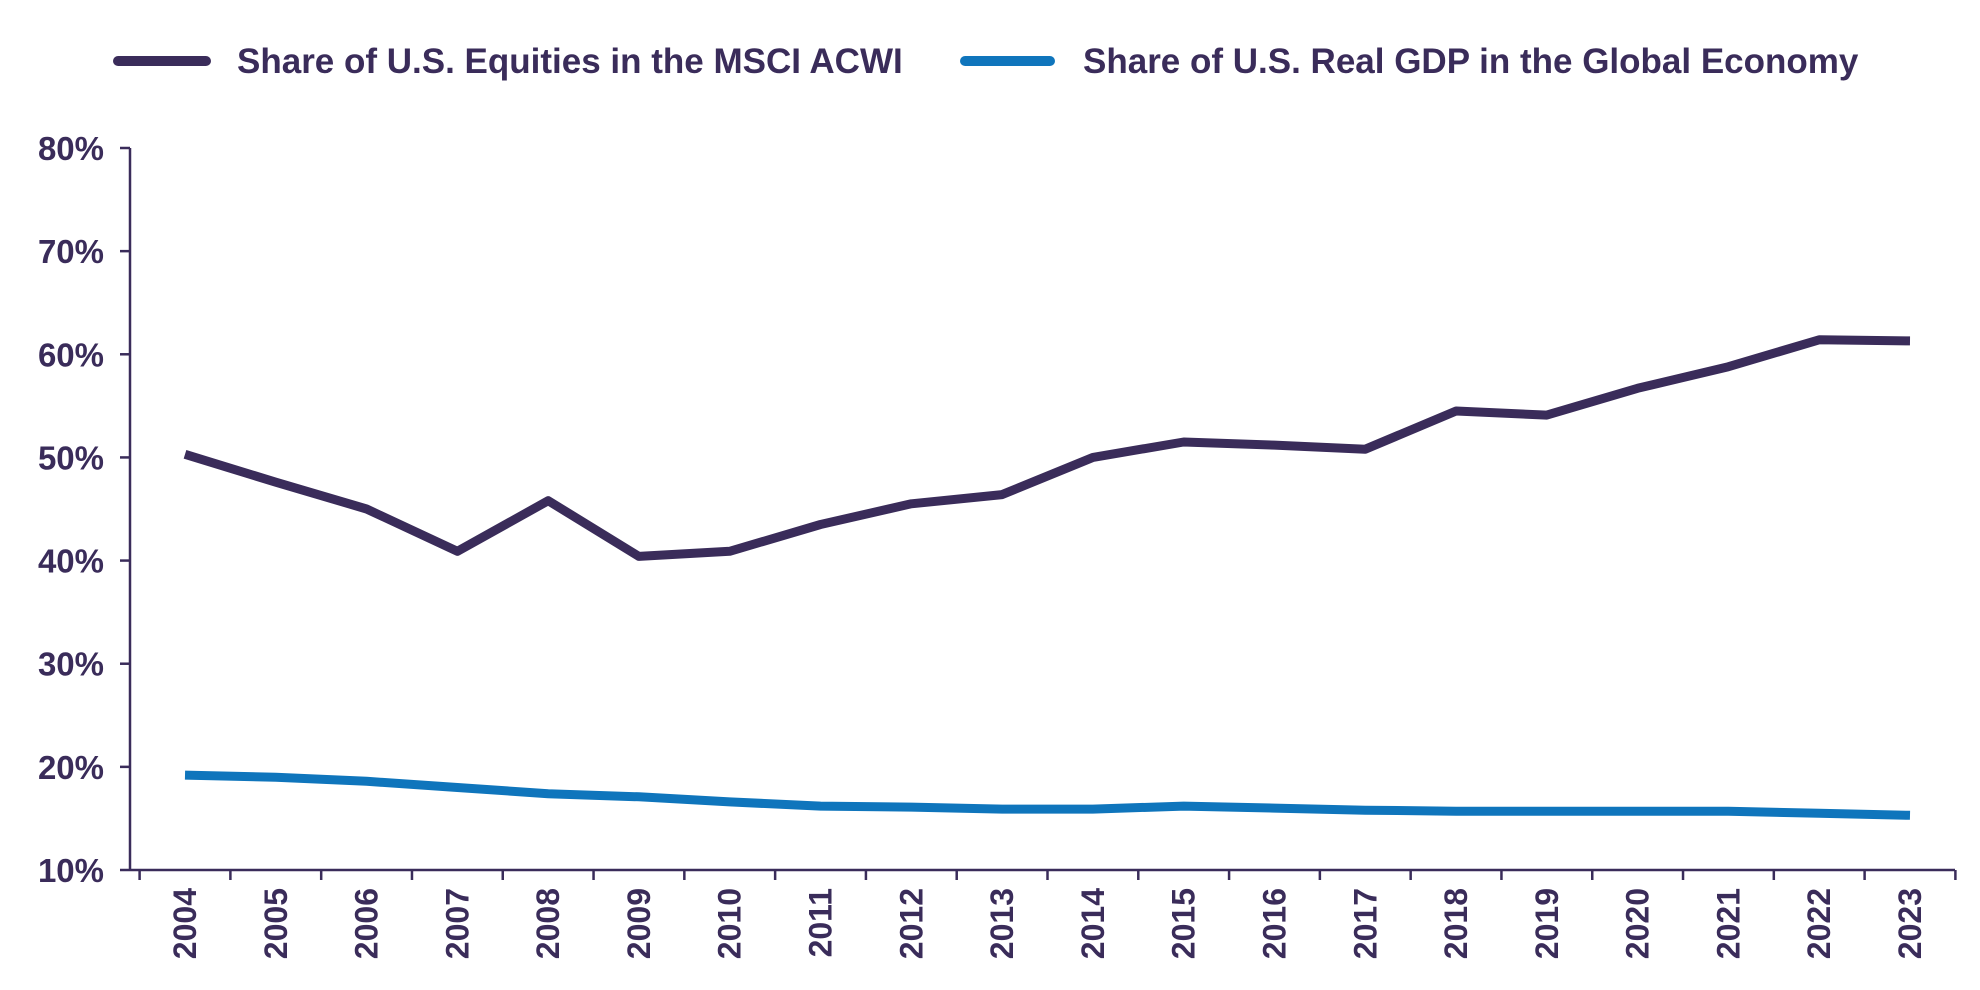 This screenshot has height=990, width=1980. What do you see at coordinates (1638, 923) in the screenshot?
I see `x-tick-label: 2020` at bounding box center [1638, 923].